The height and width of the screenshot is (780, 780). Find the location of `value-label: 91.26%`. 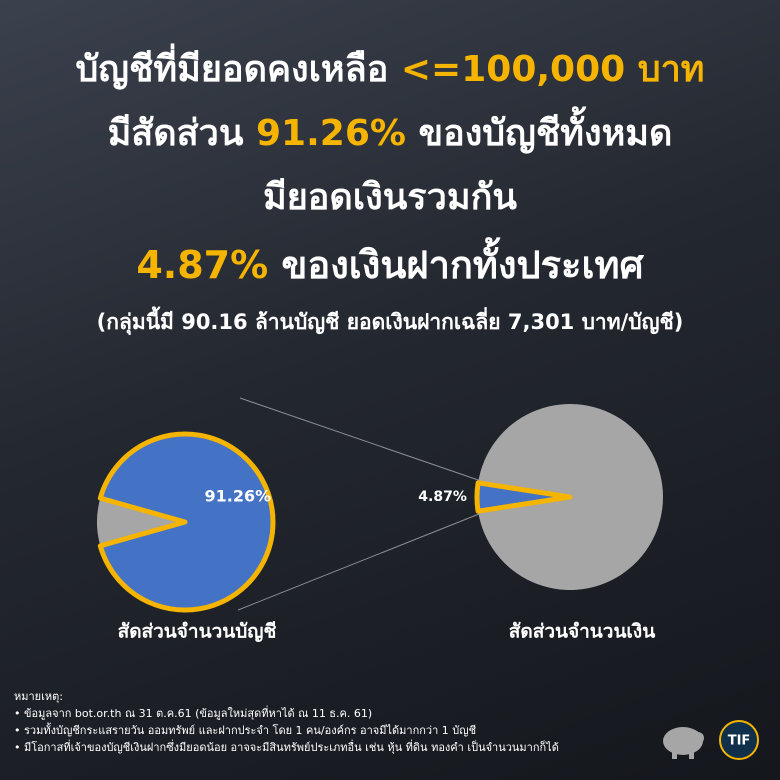

value-label: 91.26% is located at coordinates (237, 496).